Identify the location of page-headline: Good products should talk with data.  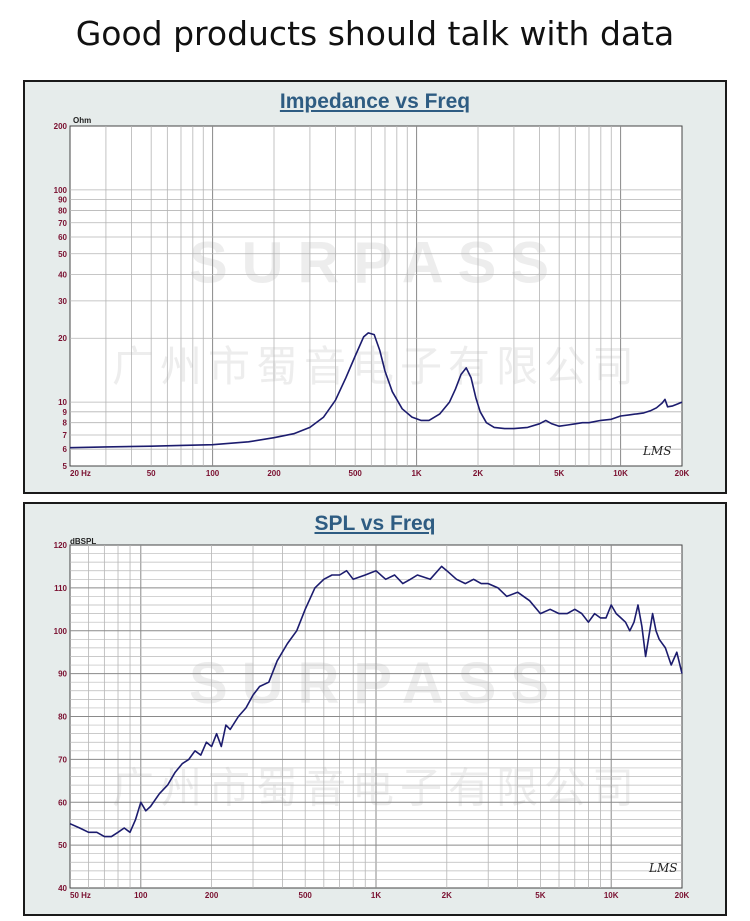
(375, 33).